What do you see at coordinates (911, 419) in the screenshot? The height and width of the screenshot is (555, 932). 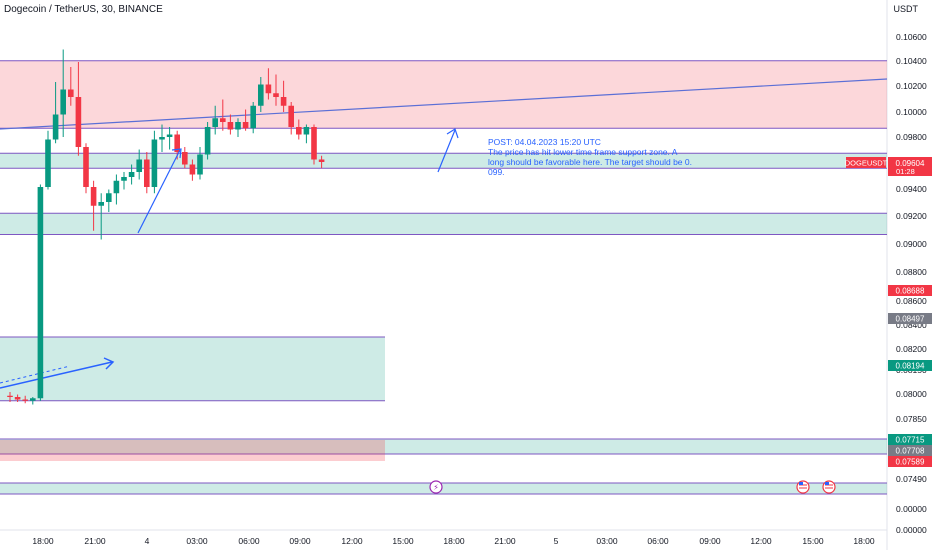 I see `y-tick-label: 0.07850` at bounding box center [911, 419].